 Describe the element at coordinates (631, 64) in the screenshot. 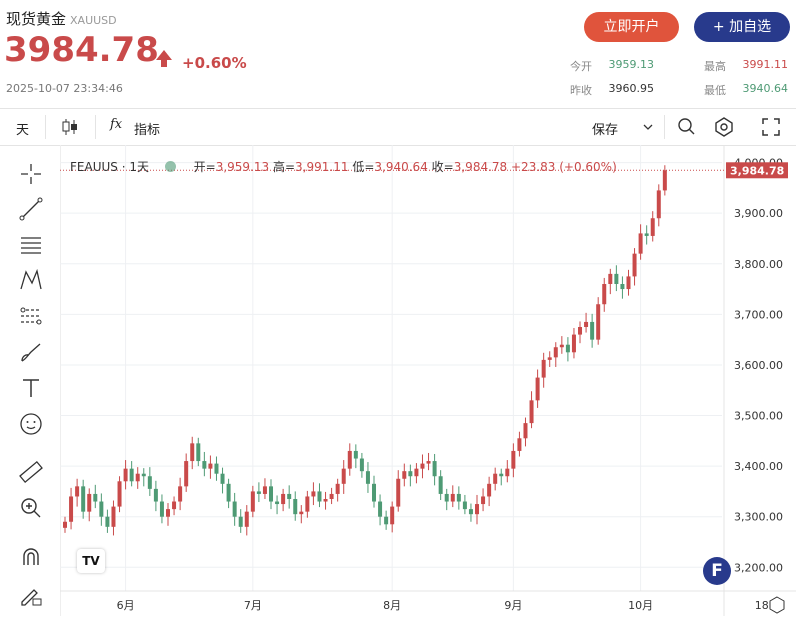

I see `open-value: 3959.13` at that location.